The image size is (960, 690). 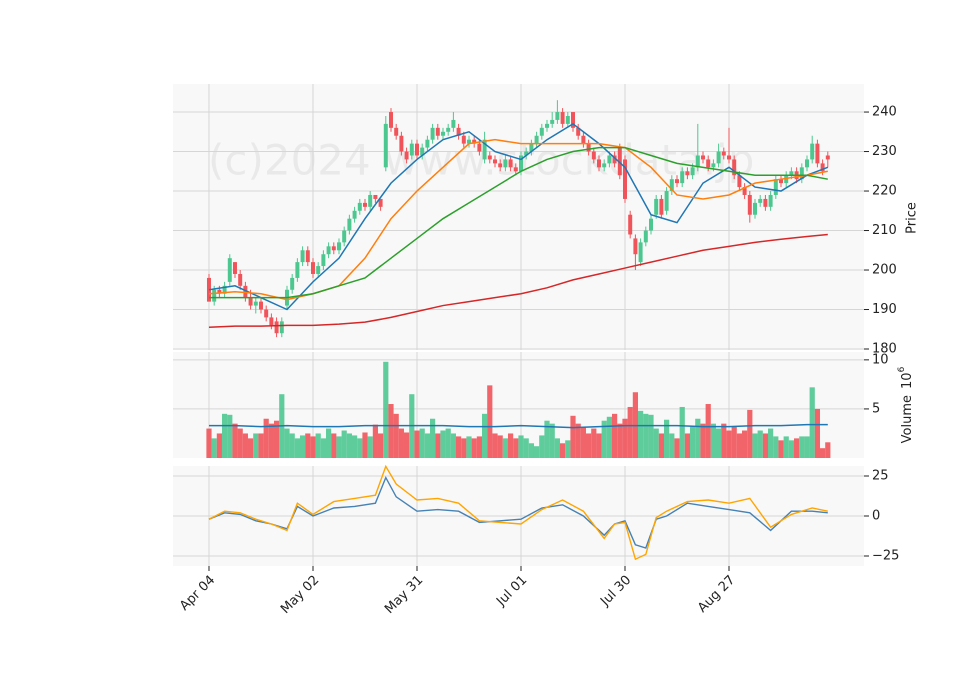 I want to click on y-tick-label: −25, so click(x=885, y=556).